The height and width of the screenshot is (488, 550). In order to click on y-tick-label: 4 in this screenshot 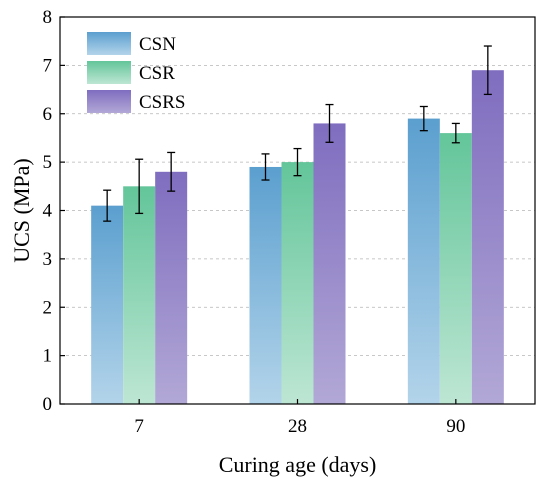, I will do `click(48, 211)`.